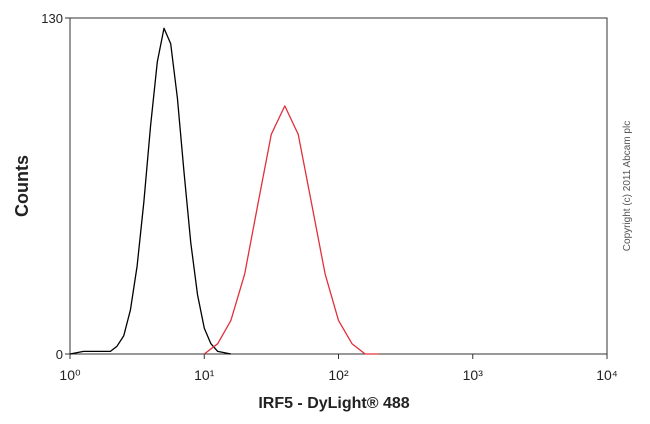 This screenshot has height=424, width=650. What do you see at coordinates (338, 375) in the screenshot?
I see `x-tick-label: 10²` at bounding box center [338, 375].